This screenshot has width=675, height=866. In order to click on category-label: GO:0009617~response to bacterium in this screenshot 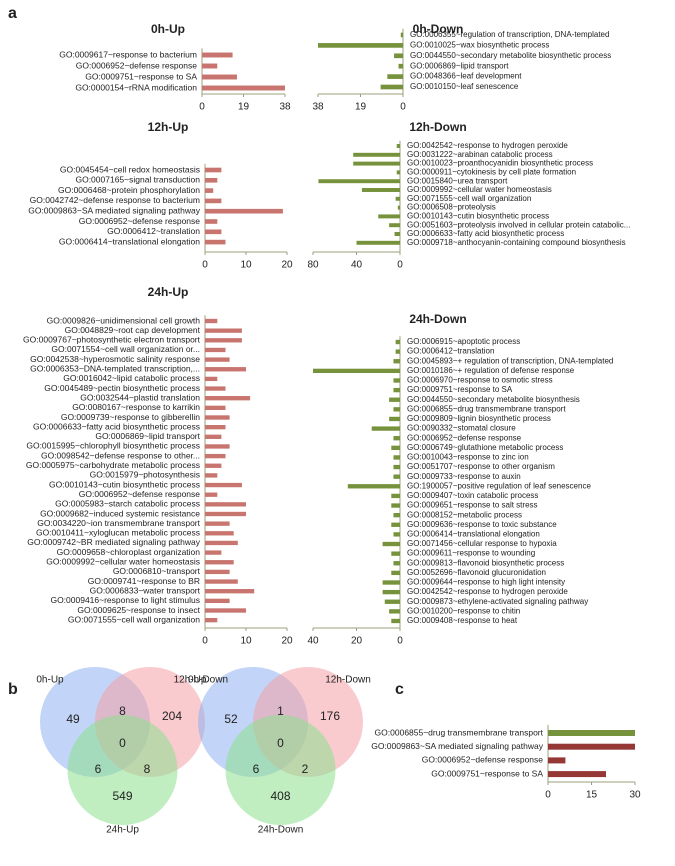, I will do `click(128, 54)`.